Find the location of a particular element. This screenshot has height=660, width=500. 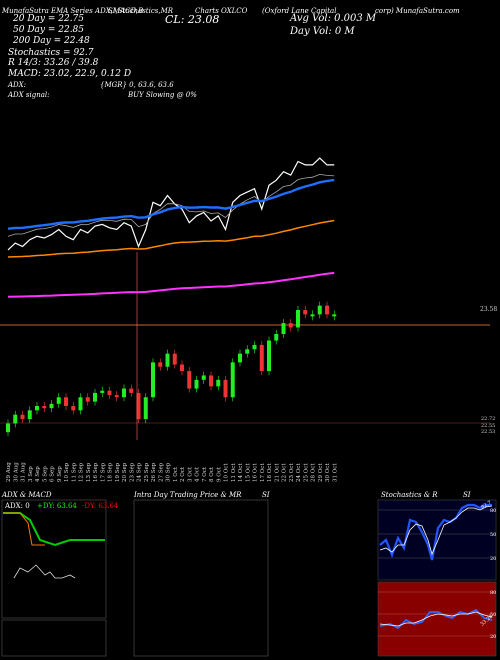

date-label: 18 Sep is located at coordinates (111, 472).